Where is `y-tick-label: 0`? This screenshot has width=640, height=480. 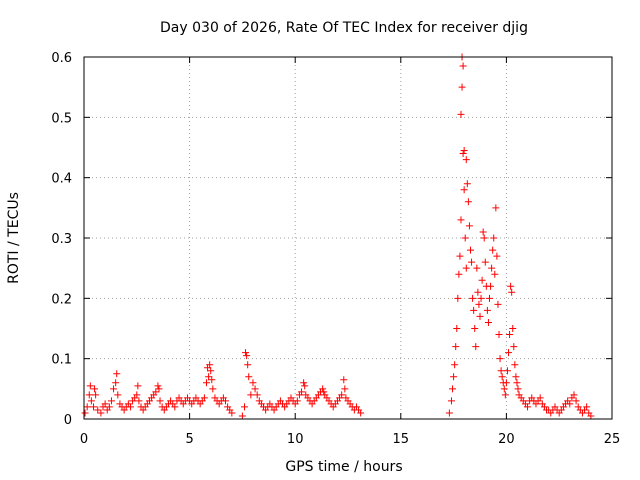
y-tick-label: 0 is located at coordinates (68, 420).